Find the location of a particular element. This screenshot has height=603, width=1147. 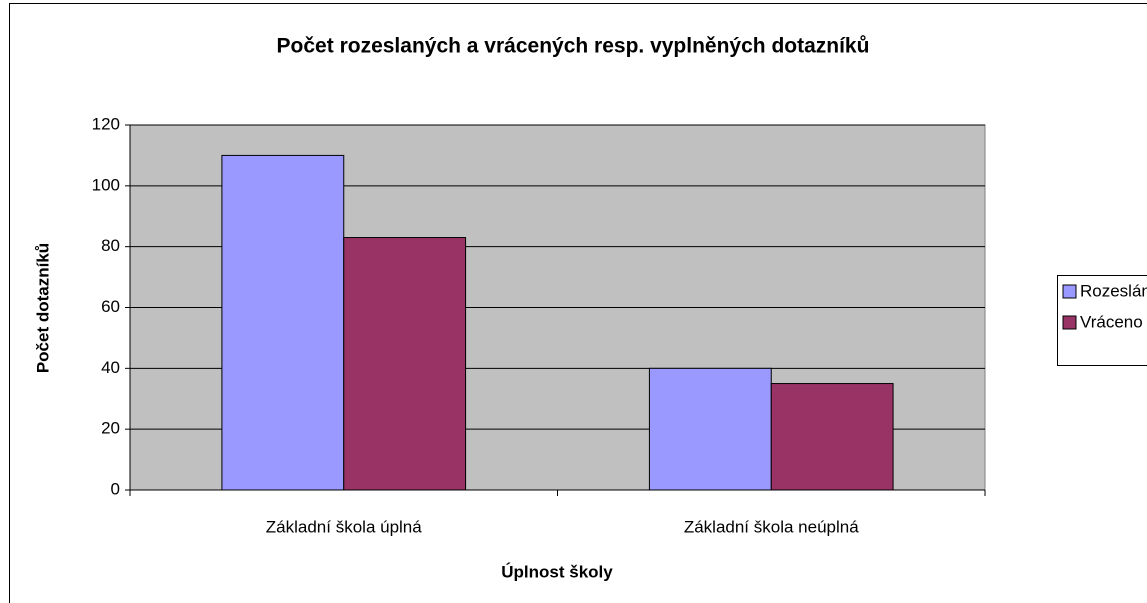

y-tick-label: 80 is located at coordinates (110, 245).